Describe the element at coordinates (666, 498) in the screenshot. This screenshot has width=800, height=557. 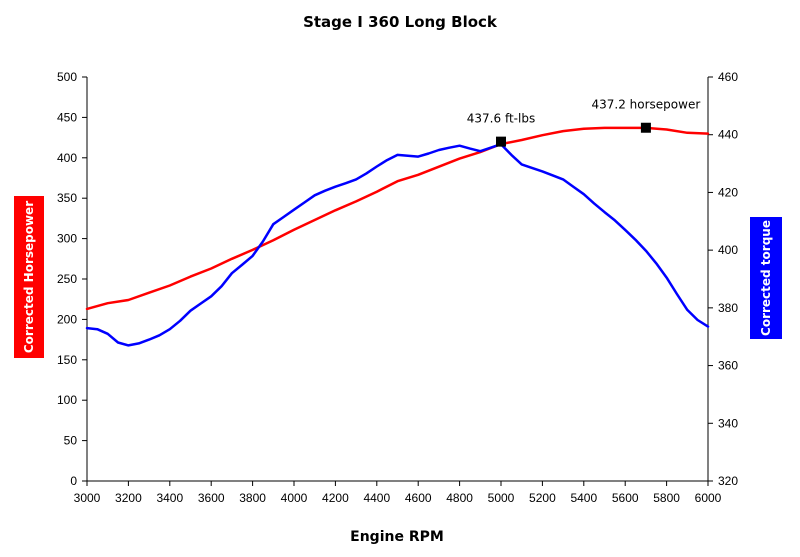
I see `x-tick-label: 5800` at that location.